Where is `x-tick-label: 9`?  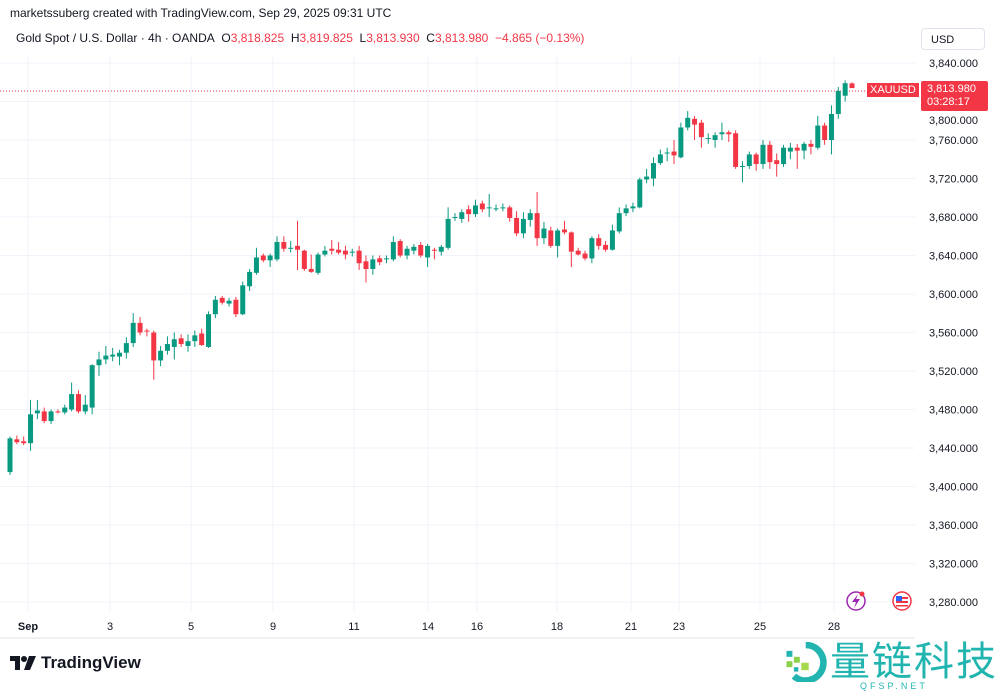 x-tick-label: 9 is located at coordinates (273, 627).